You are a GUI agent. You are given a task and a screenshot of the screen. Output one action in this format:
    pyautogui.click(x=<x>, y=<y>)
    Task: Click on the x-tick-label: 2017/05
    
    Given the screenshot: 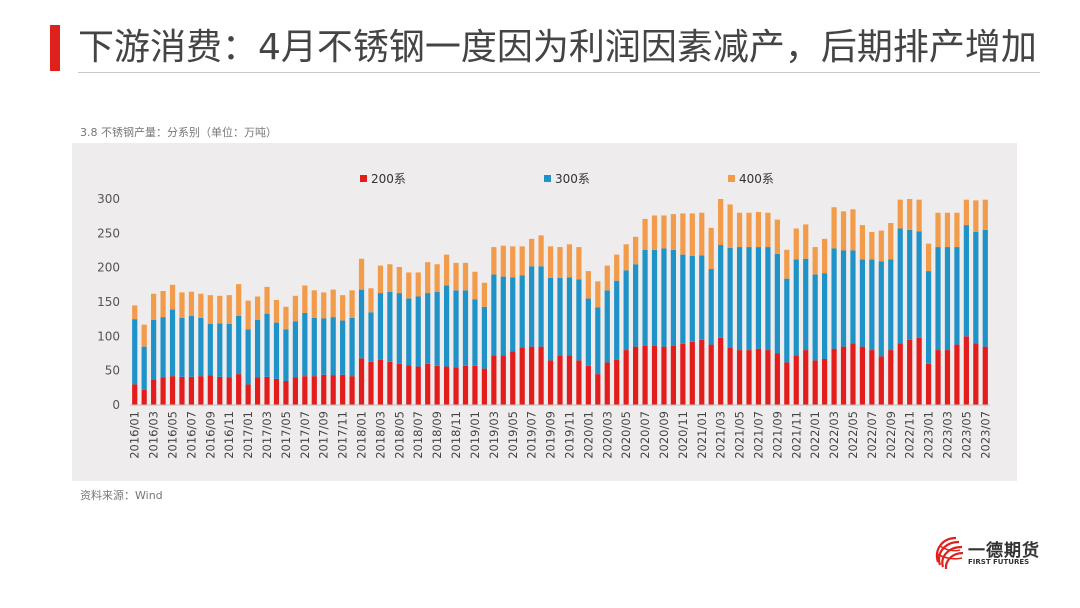 What is the action you would take?
    pyautogui.click(x=286, y=435)
    